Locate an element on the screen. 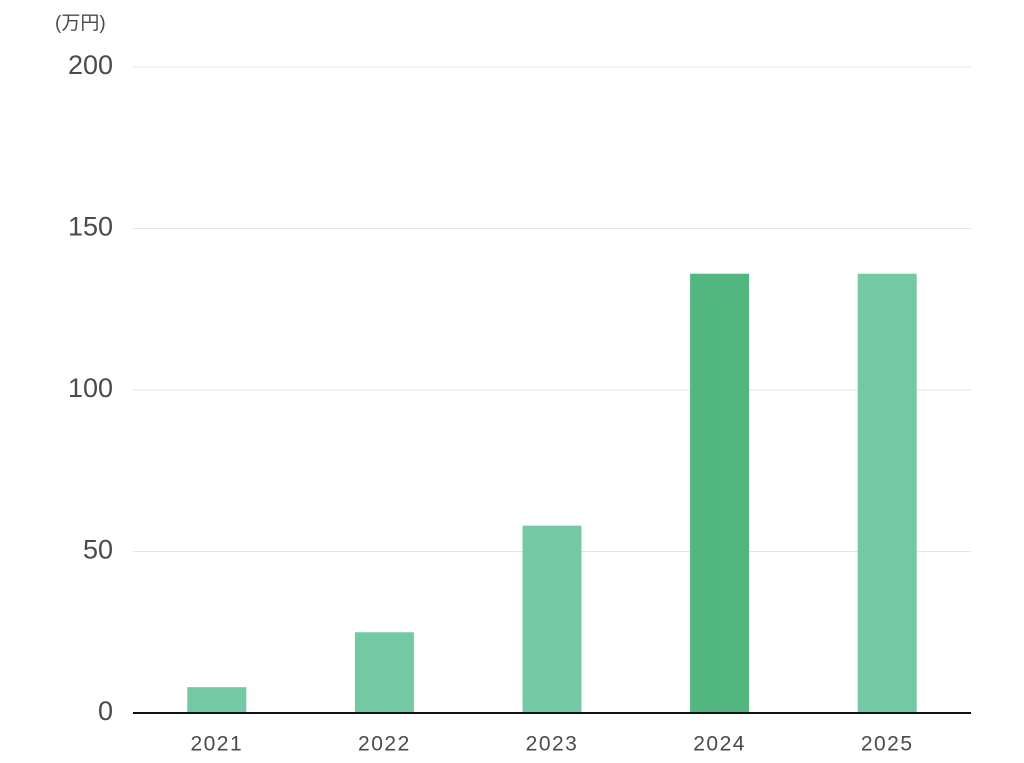  x-tick-label: 2022 is located at coordinates (384, 744).